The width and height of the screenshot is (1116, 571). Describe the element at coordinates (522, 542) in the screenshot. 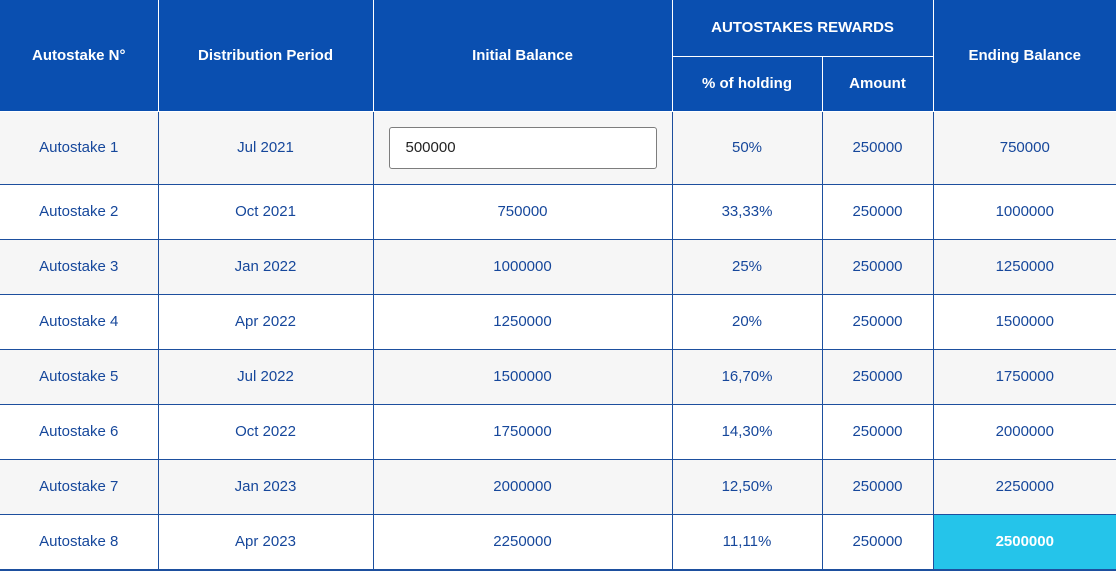

I see `initial-balance-cell: 2250000` at that location.